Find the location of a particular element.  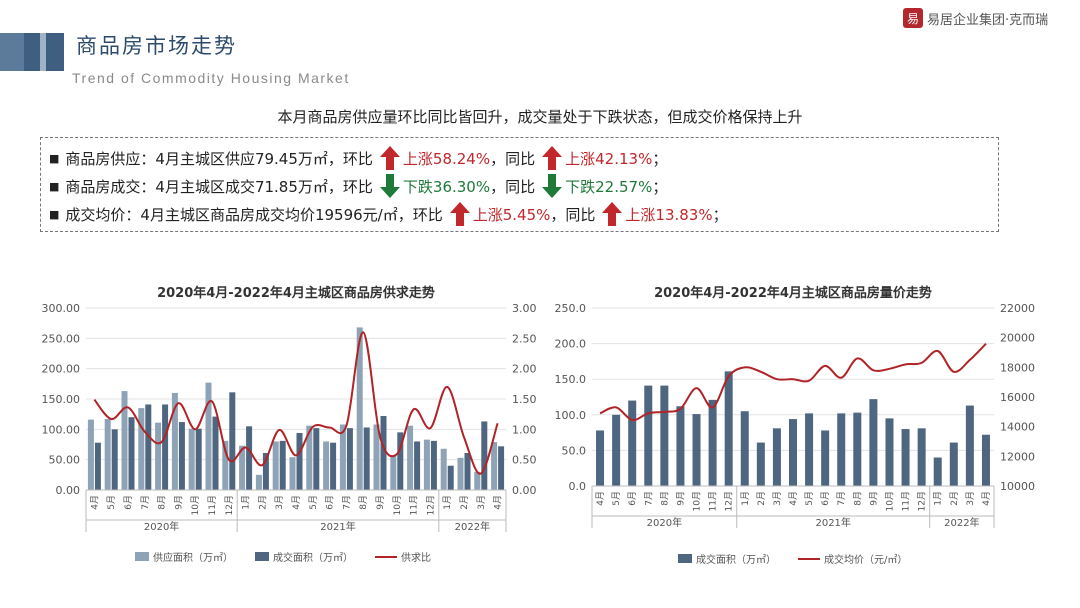

y-tick-label-right: 1.50 is located at coordinates (524, 399).